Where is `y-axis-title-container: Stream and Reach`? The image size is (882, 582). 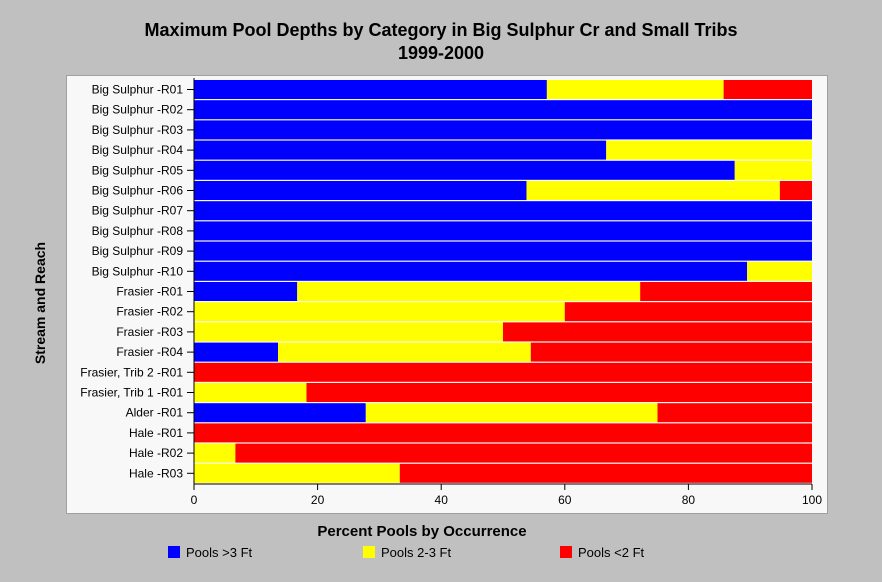
y-axis-title-container: Stream and Reach is located at coordinates (40, 303).